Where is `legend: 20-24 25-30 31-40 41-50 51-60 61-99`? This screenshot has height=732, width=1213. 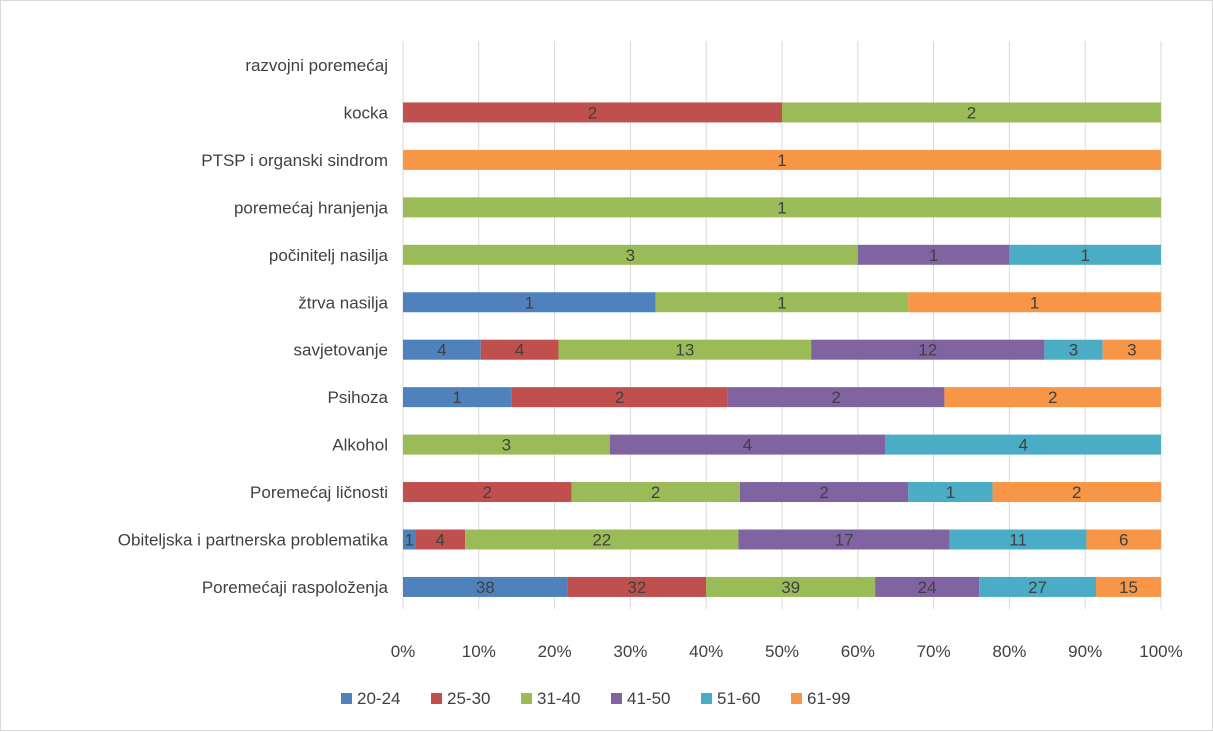
legend: 20-24 25-30 31-40 41-50 51-60 61-99 is located at coordinates (595, 698).